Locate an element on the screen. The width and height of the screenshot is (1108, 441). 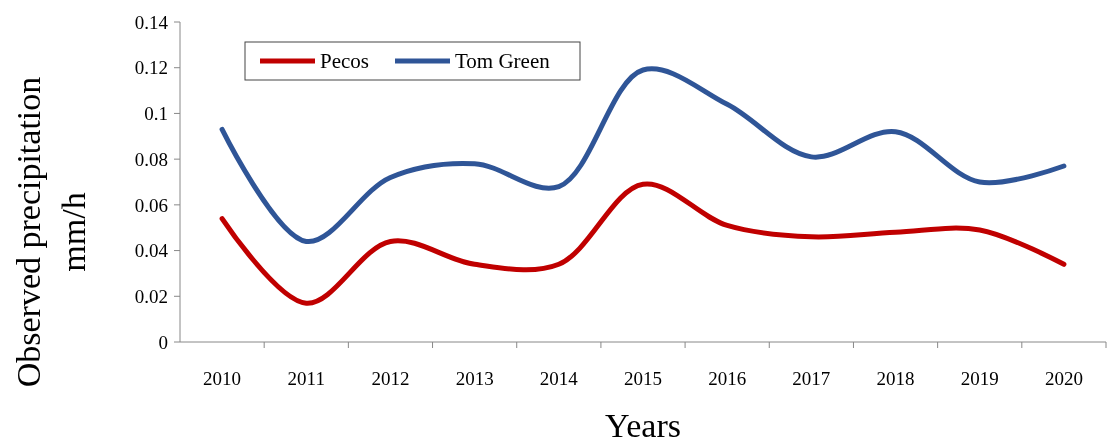
x-tick-label: 2011 is located at coordinates (306, 378).